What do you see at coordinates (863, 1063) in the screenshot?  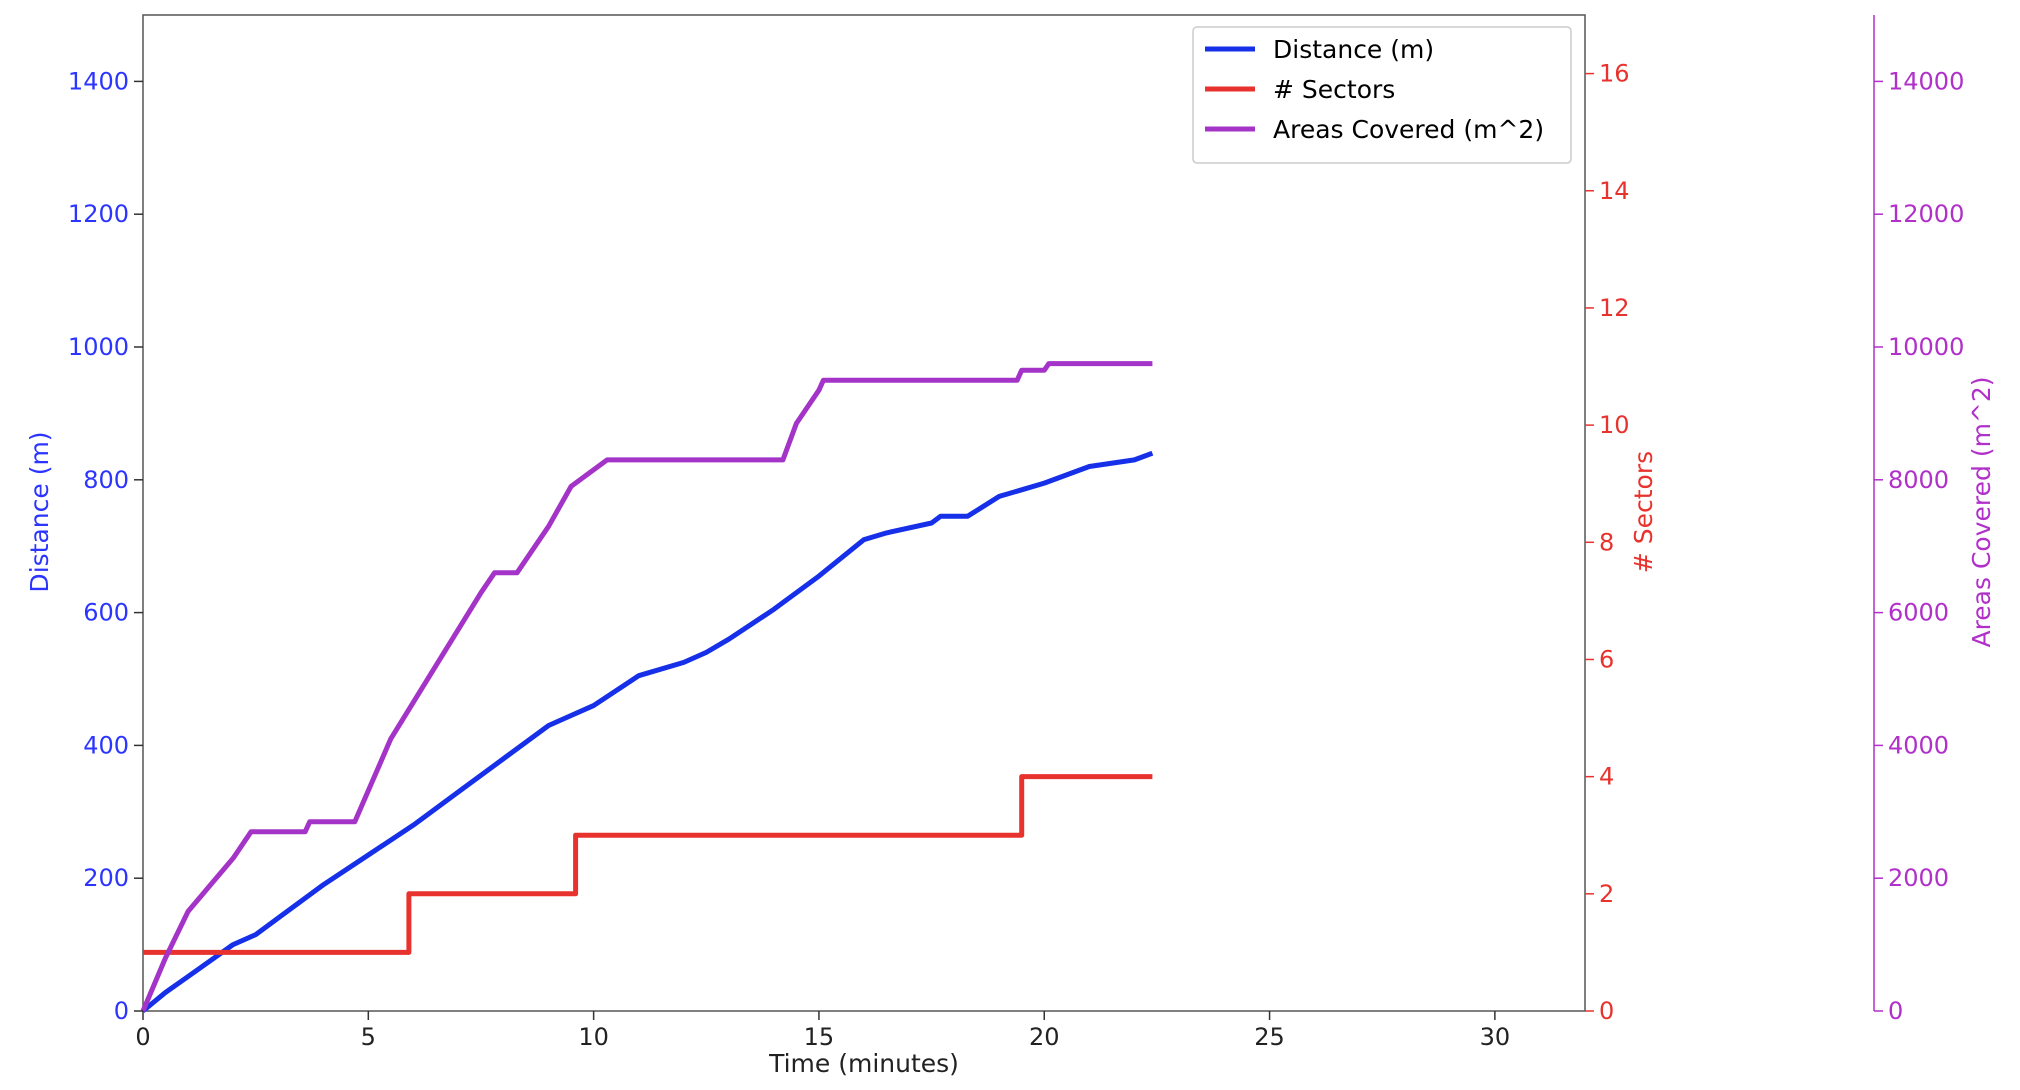 I see `x-axis-title: Time (minutes)` at bounding box center [863, 1063].